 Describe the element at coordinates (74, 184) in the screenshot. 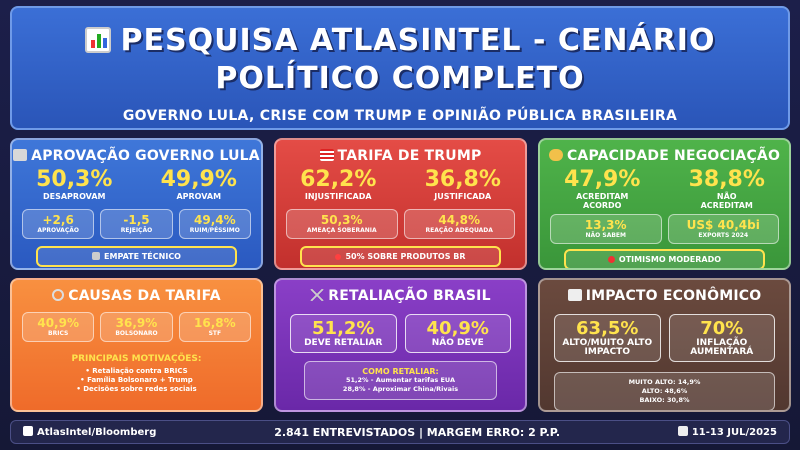

I see `stat-desaprovam: 50,3% DESAPROVAM` at that location.